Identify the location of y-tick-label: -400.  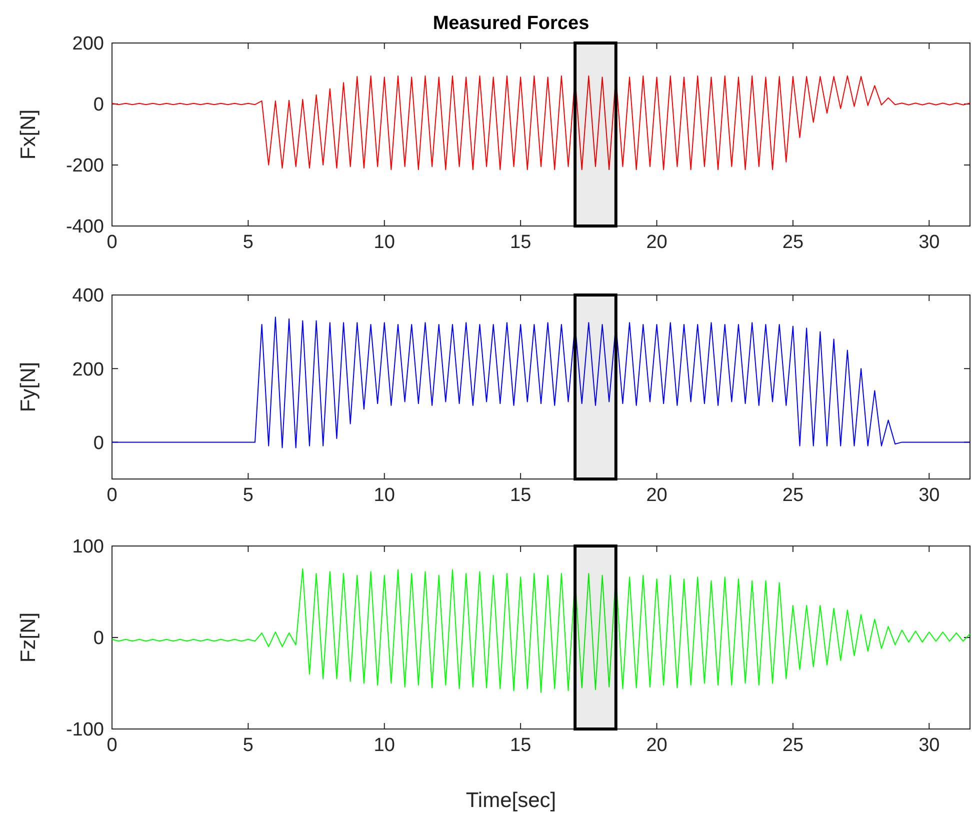
(85, 227).